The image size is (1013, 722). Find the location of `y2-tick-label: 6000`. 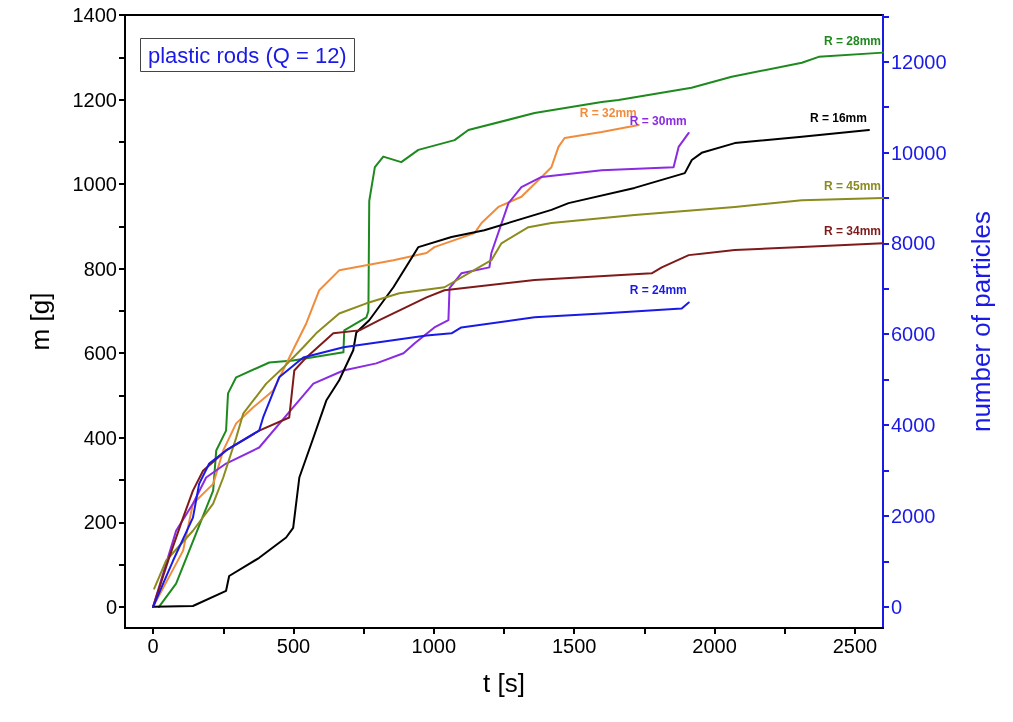

y2-tick-label: 6000 is located at coordinates (913, 334).